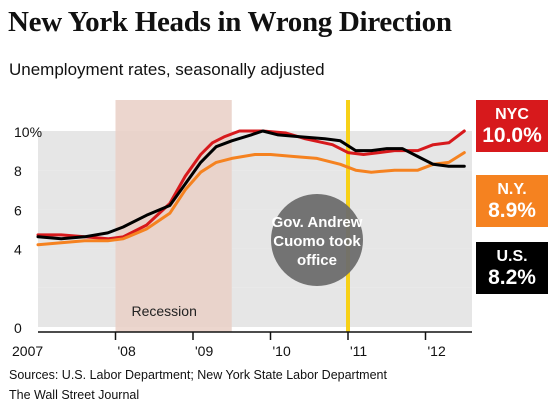  I want to click on badge-us: U.S. 8.2%, so click(512, 268).